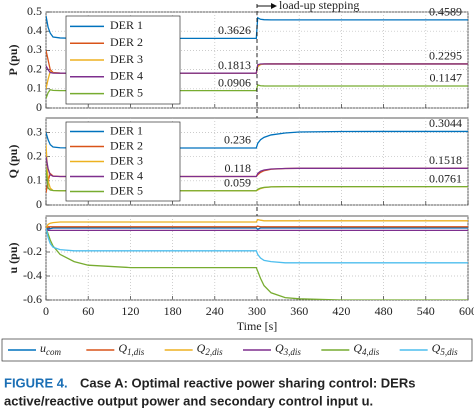  Describe the element at coordinates (88, 311) in the screenshot. I see `x-tick-label: 60` at that location.